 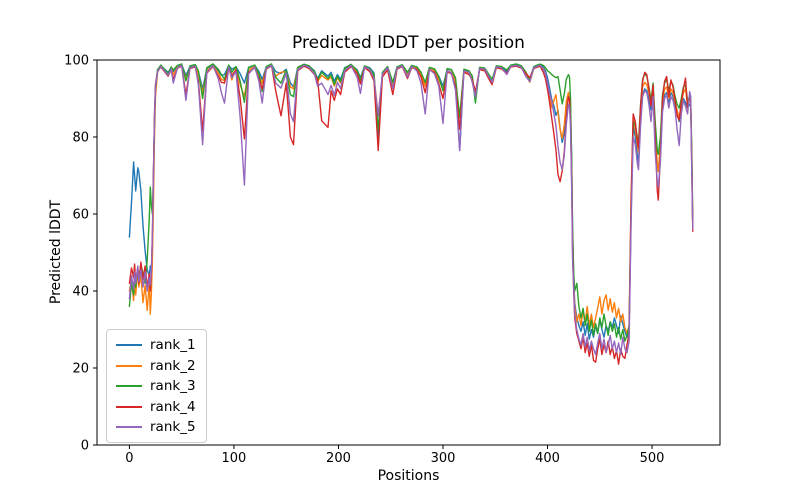 I want to click on x-tick-label: 0, so click(x=129, y=458).